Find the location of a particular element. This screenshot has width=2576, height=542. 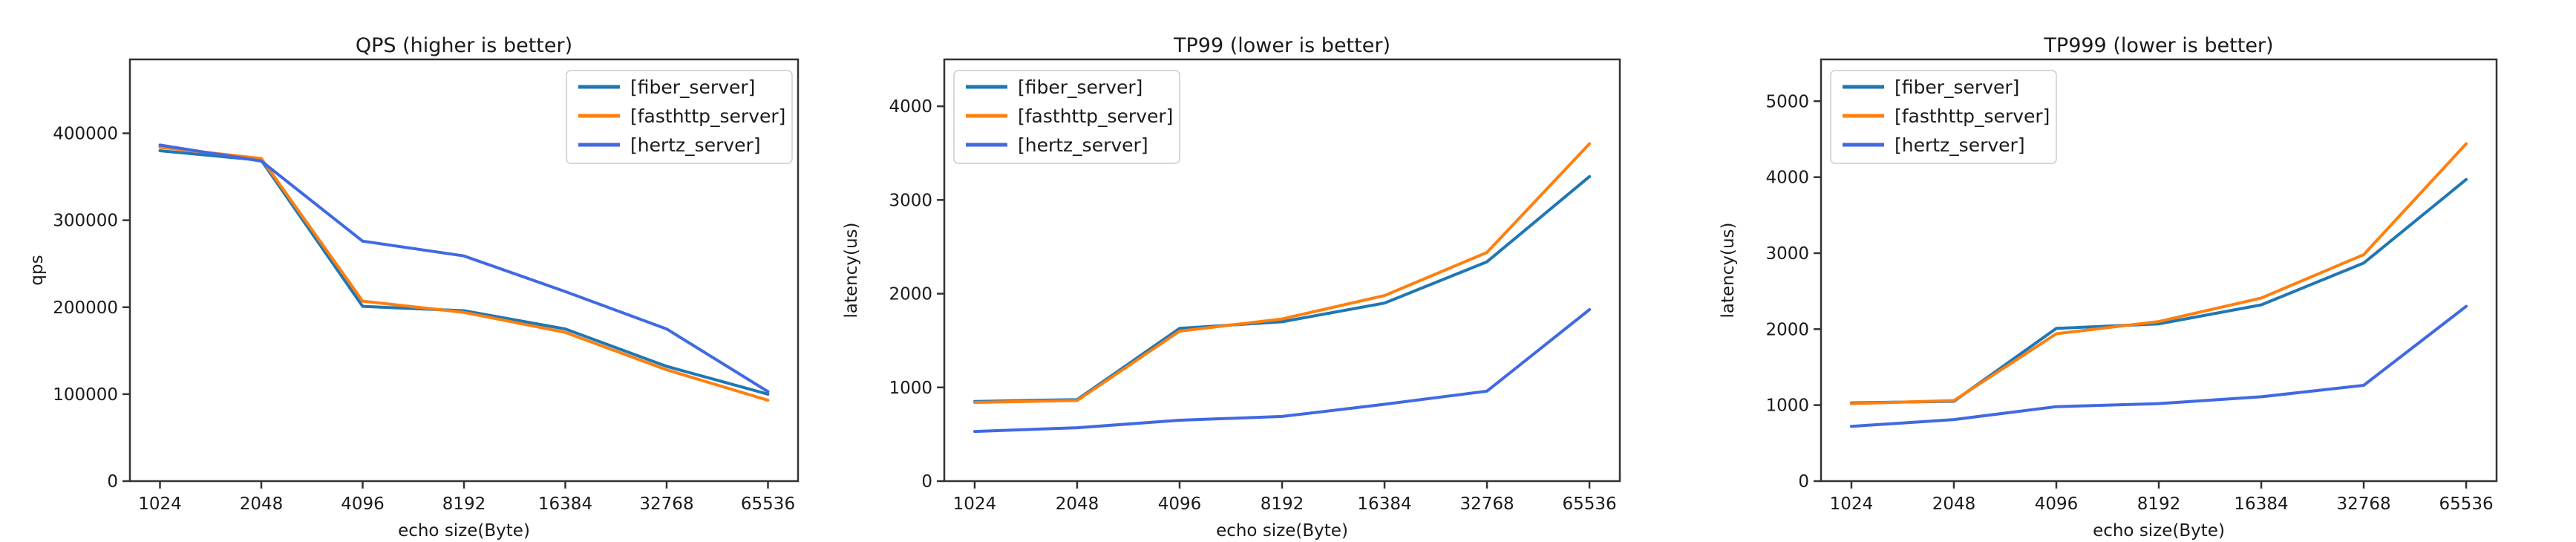

y-tick-label: 200000 is located at coordinates (85, 308).